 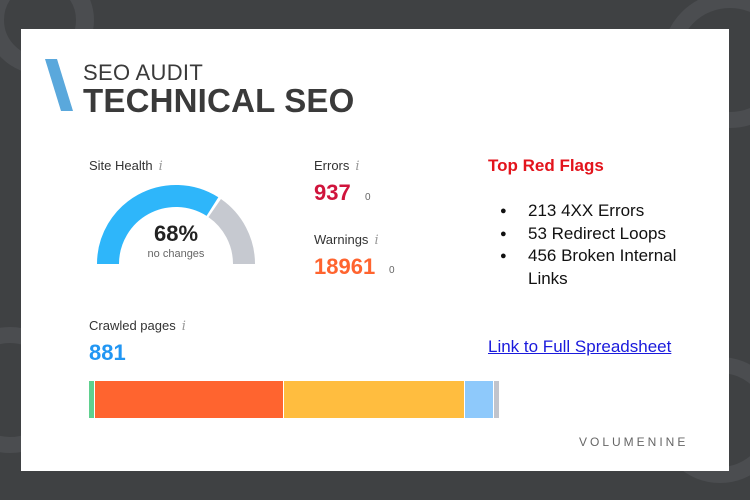 I want to click on page-subtitle: SEO AUDIT, so click(x=143, y=72).